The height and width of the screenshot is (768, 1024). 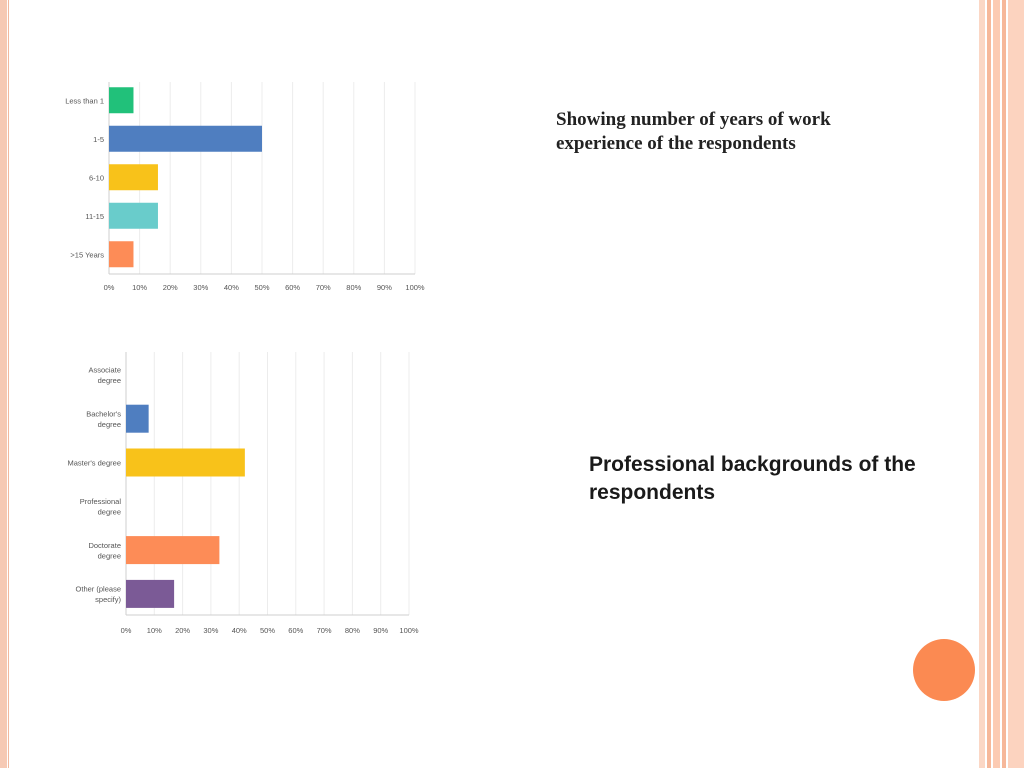 What do you see at coordinates (101, 501) in the screenshot?
I see `category-label: Professional` at bounding box center [101, 501].